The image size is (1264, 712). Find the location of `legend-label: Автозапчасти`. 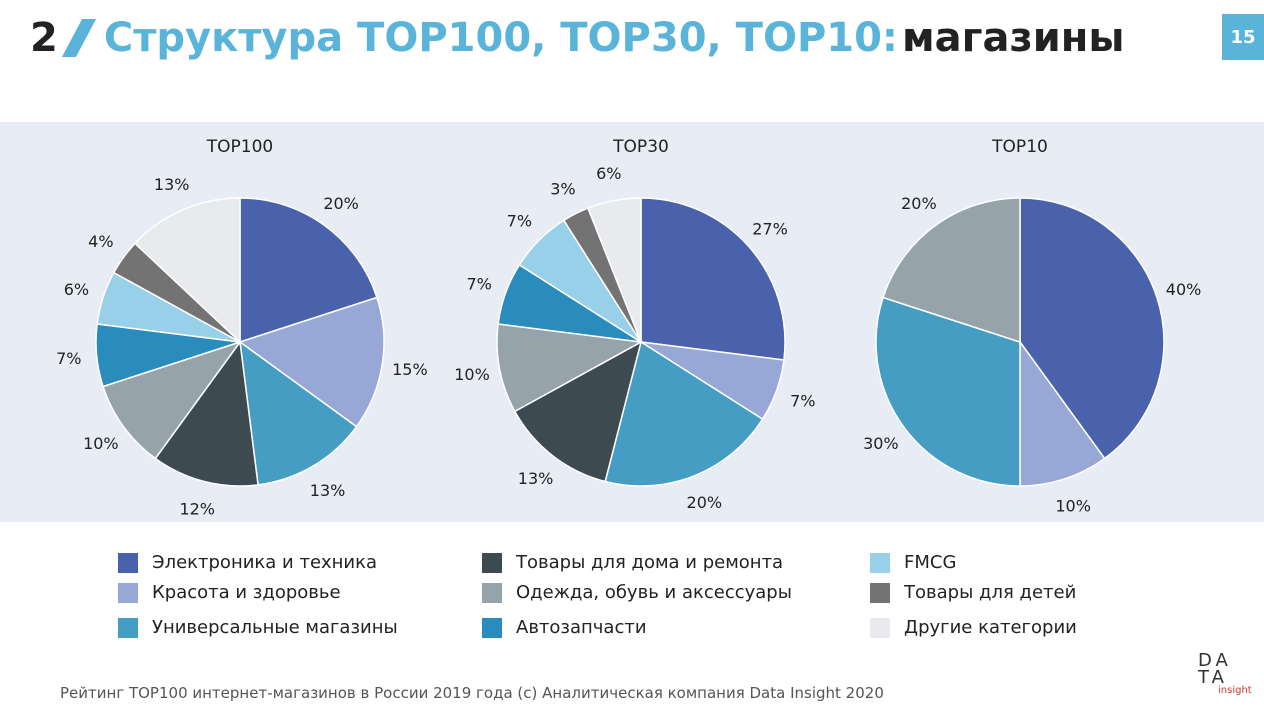

legend-label: Автозапчасти is located at coordinates (581, 627).